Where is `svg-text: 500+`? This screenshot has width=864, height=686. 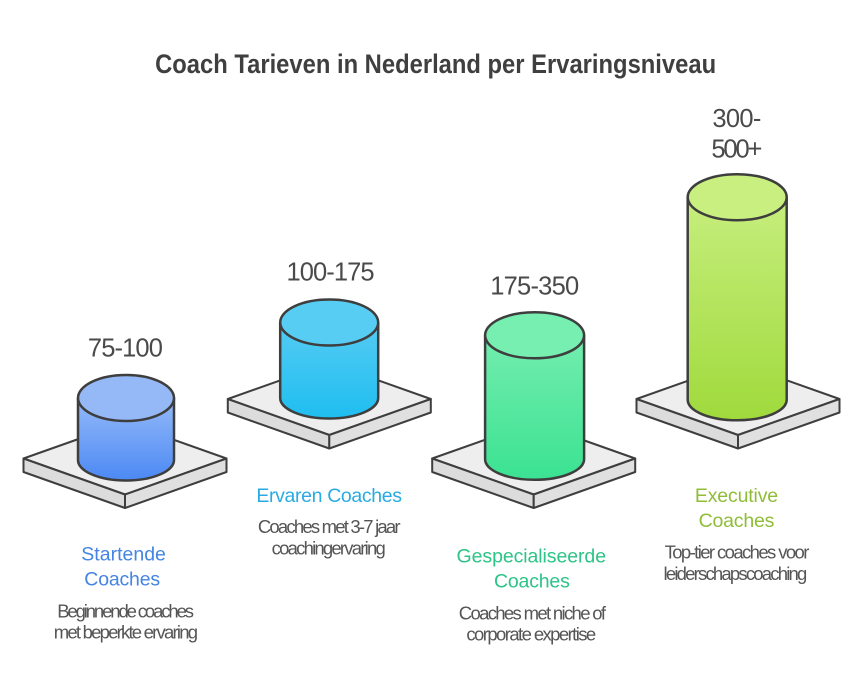
svg-text: 500+ is located at coordinates (736, 150).